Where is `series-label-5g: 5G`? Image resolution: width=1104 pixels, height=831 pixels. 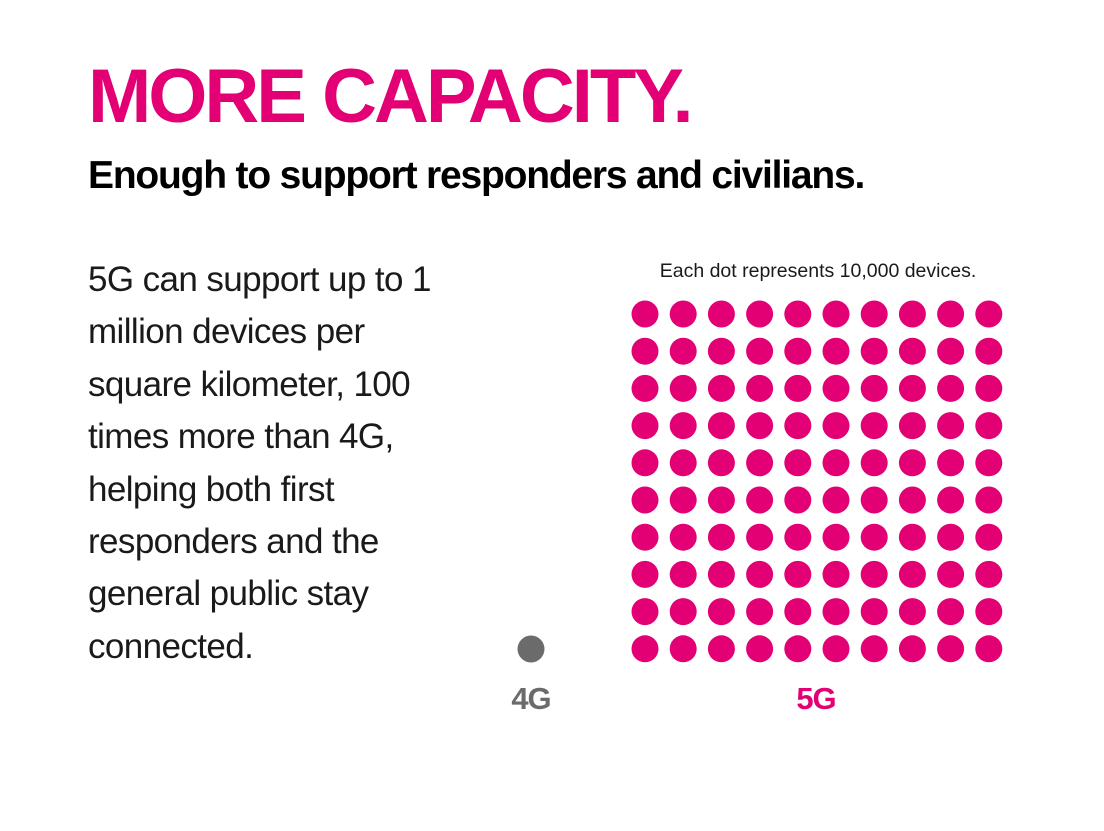 series-label-5g: 5G is located at coordinates (815, 698).